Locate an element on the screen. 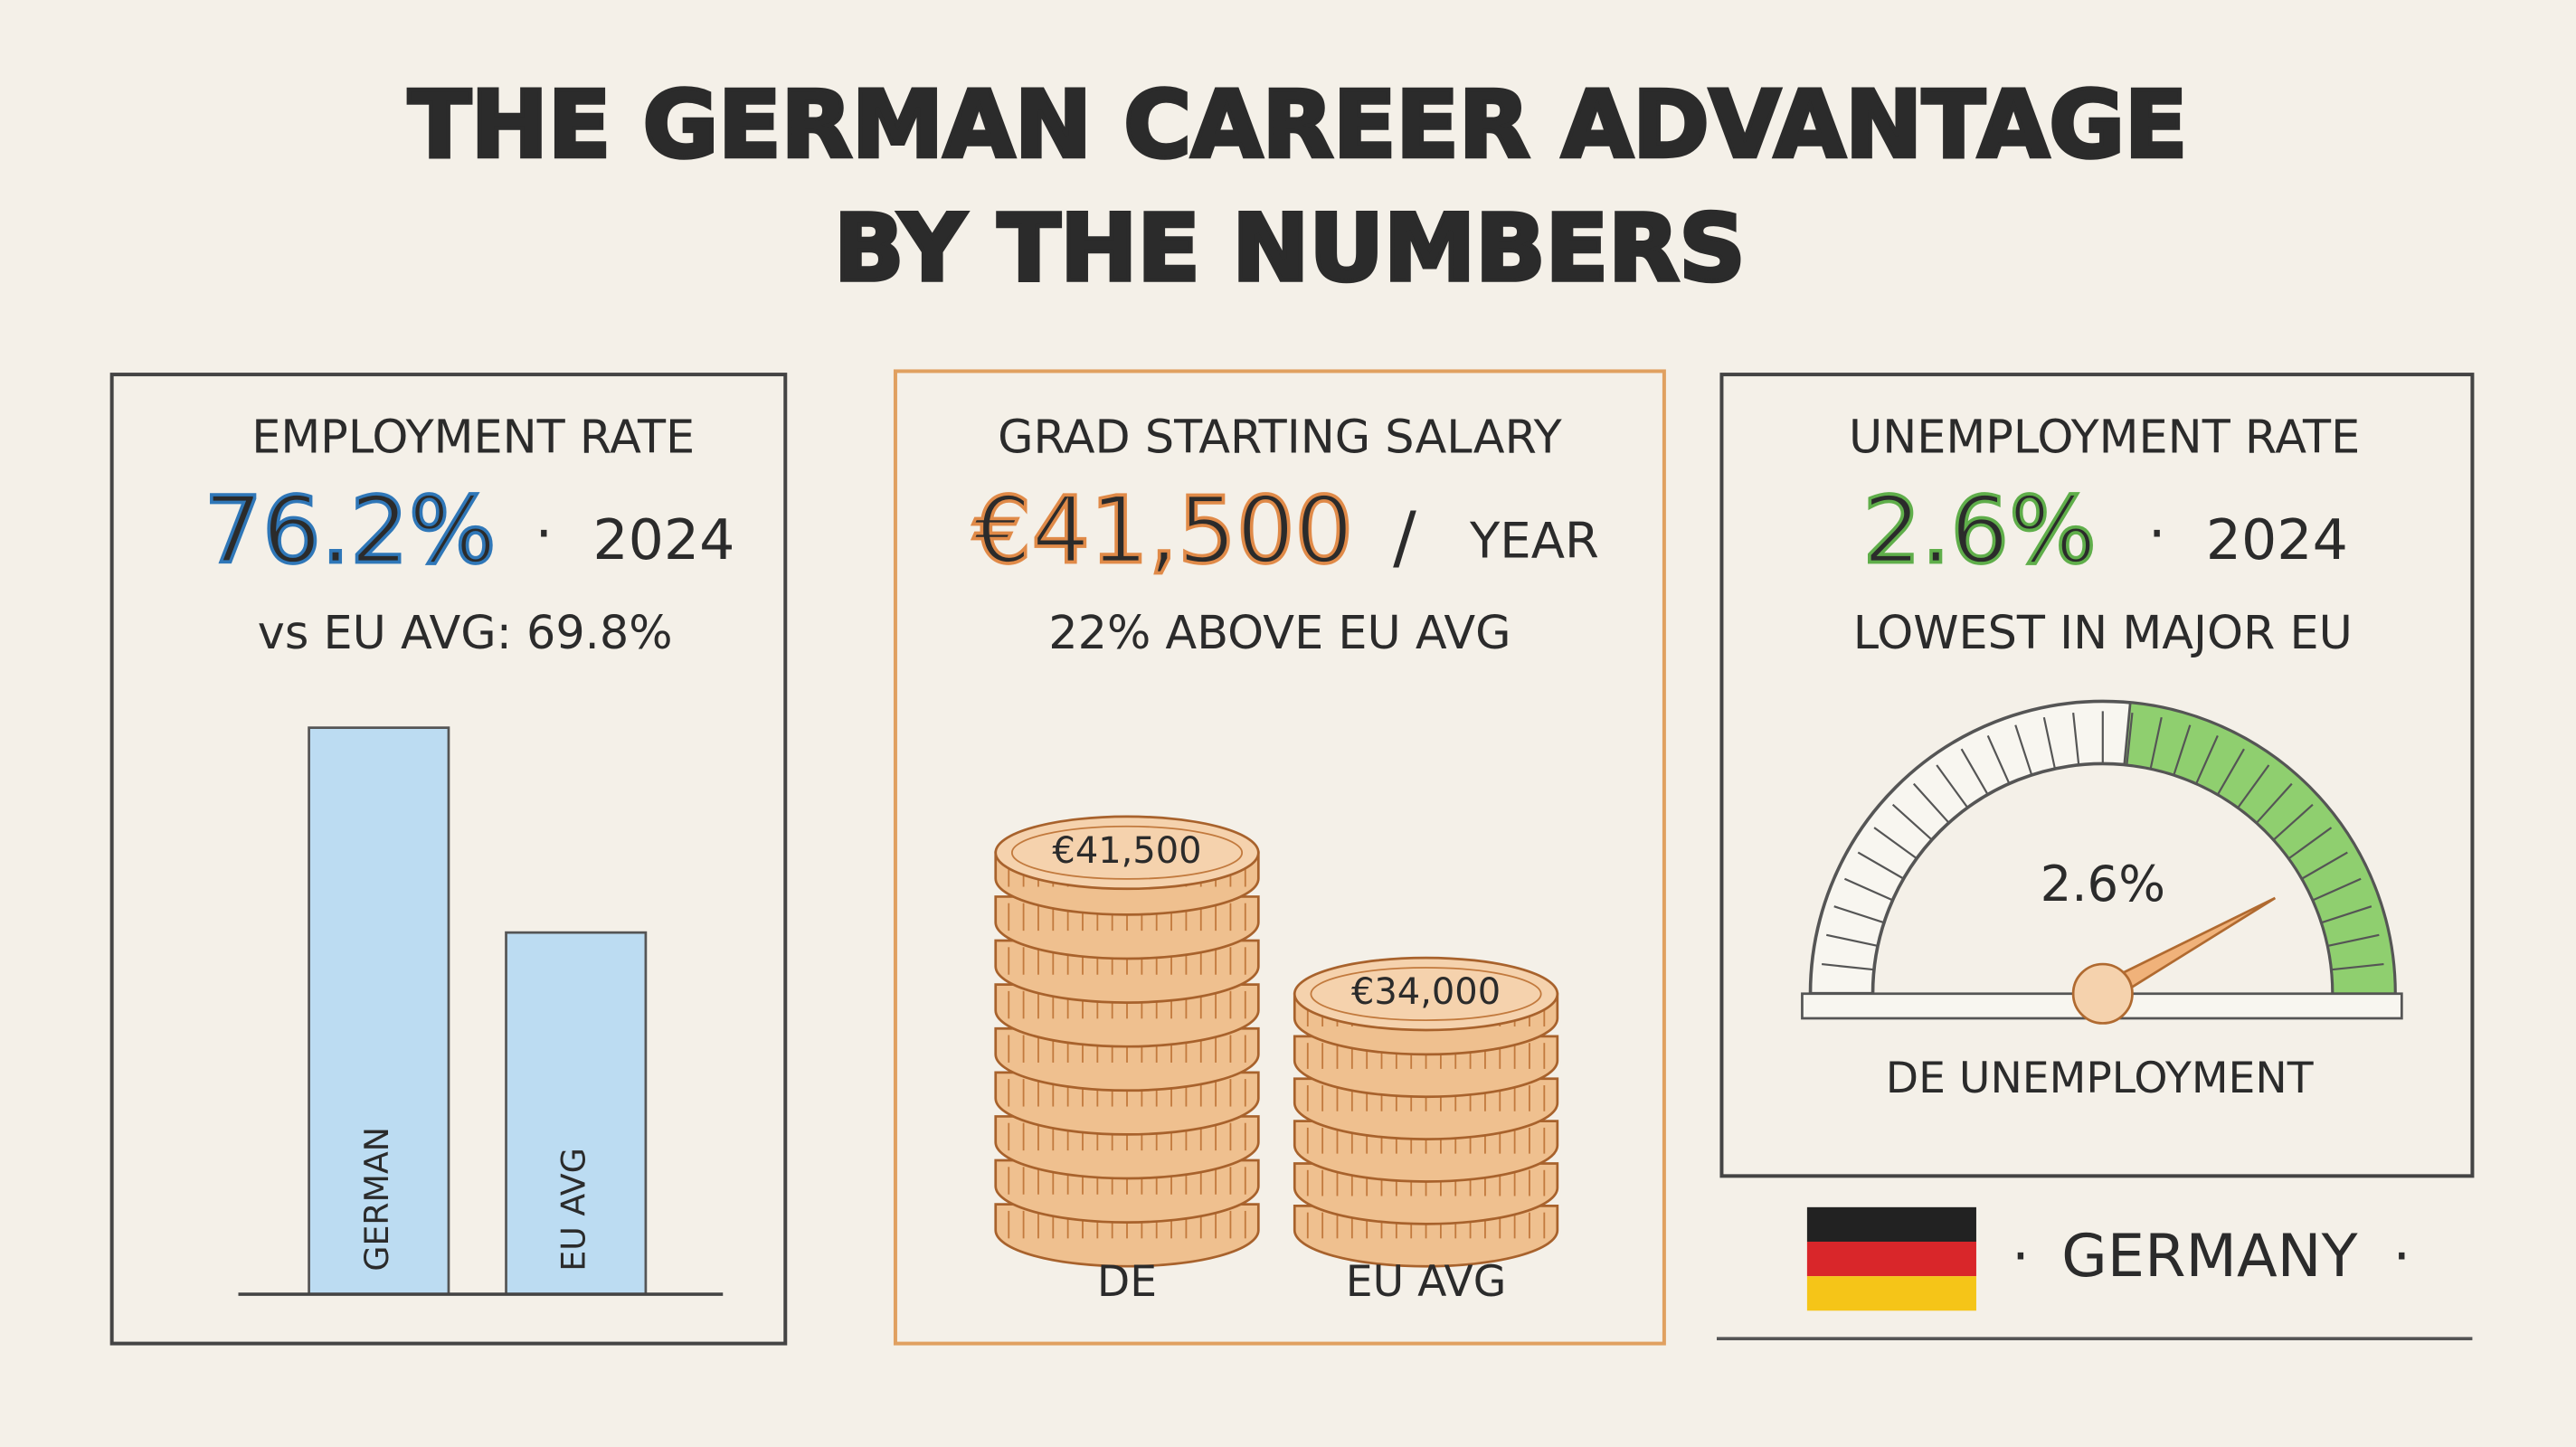  country-name: GERMANY is located at coordinates (2210, 1256).